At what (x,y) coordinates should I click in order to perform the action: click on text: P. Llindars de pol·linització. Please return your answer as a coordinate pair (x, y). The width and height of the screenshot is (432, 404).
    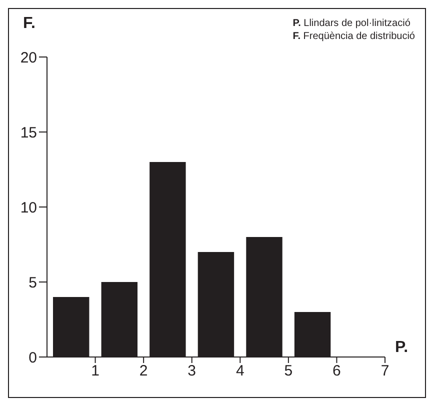
    Looking at the image, I should click on (352, 23).